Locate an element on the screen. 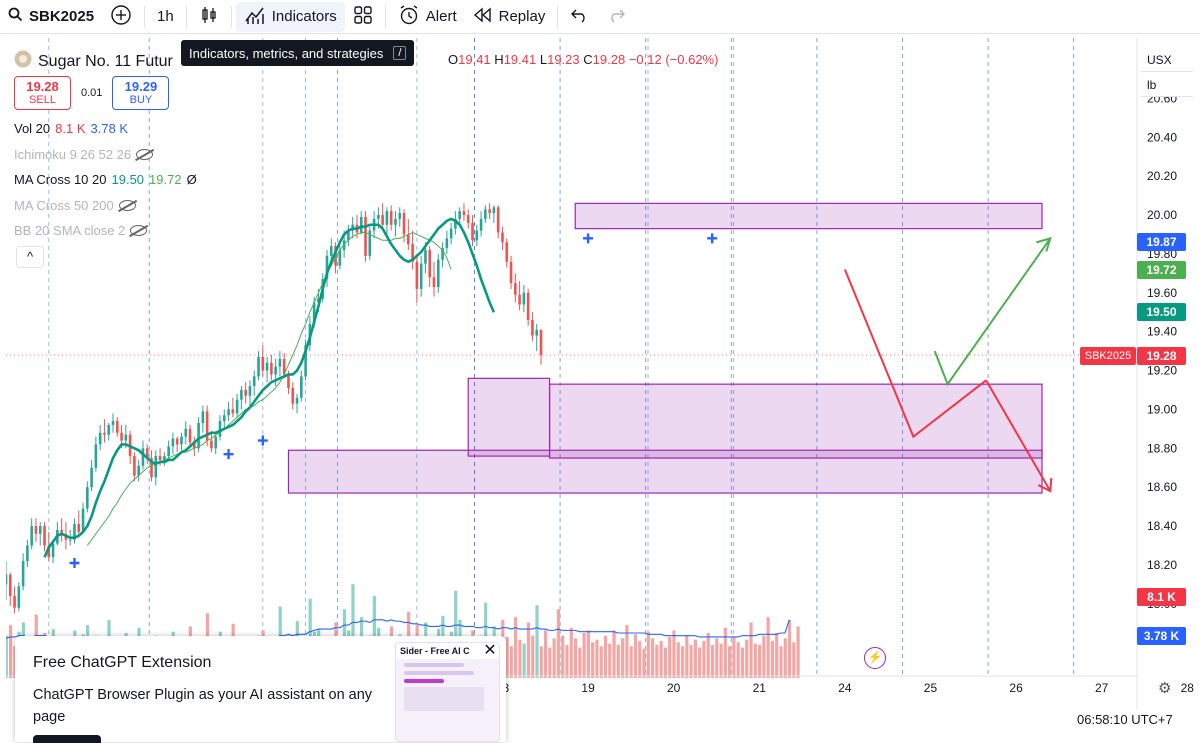 The image size is (1200, 743). sell-button: 19.28 SELL is located at coordinates (42, 93).